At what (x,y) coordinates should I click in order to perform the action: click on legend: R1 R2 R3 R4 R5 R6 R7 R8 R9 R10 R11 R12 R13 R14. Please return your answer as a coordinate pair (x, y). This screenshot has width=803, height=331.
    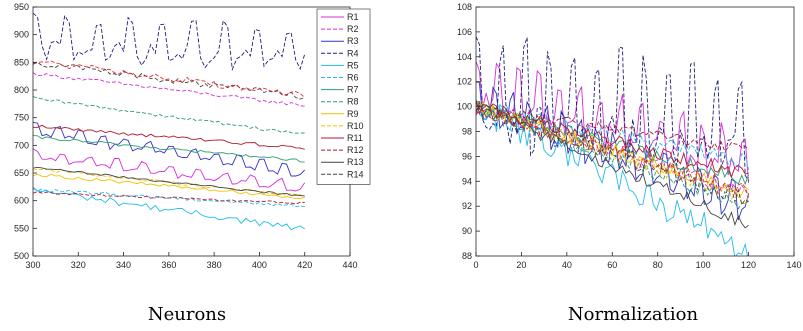
    Looking at the image, I should click on (343, 96).